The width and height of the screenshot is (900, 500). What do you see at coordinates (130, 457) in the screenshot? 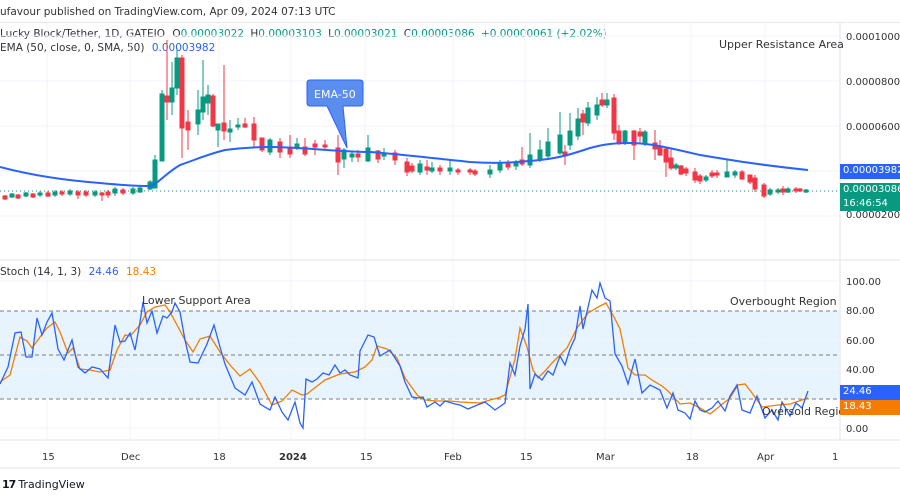
I see `time-tick: Dec` at bounding box center [130, 457].